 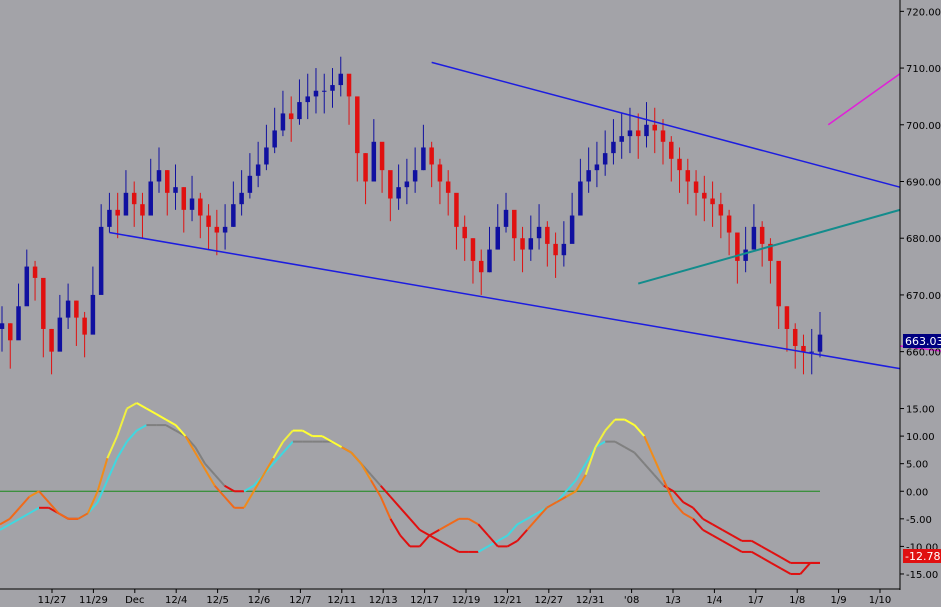 What do you see at coordinates (631, 600) in the screenshot?
I see `x-tick-label: '08` at bounding box center [631, 600].